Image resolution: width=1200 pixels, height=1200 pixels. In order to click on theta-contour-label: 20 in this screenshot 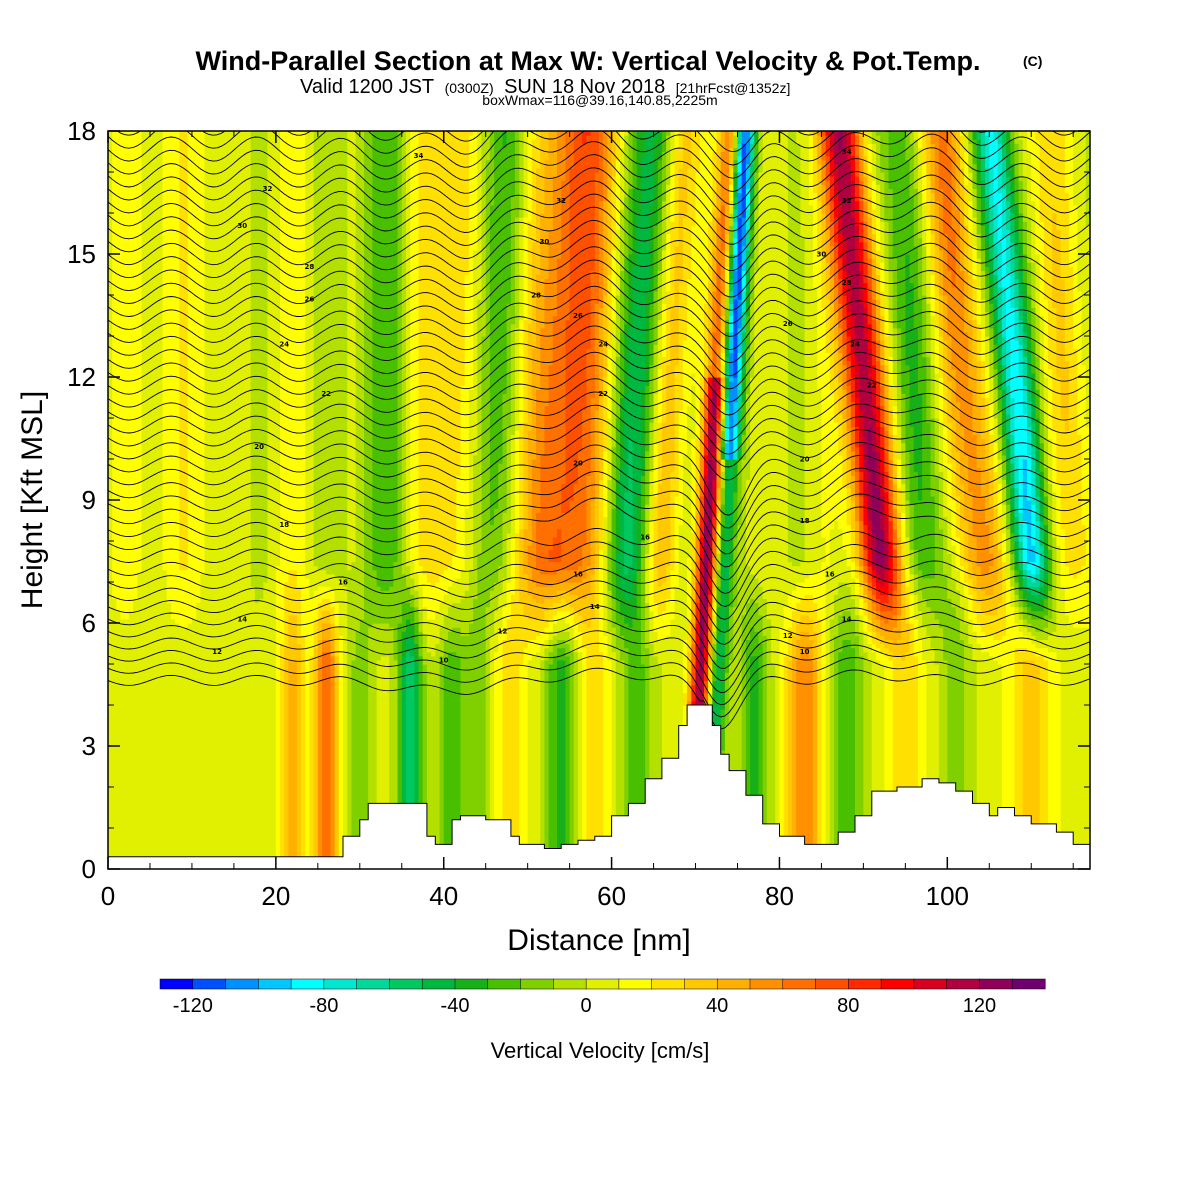, I will do `click(578, 464)`.